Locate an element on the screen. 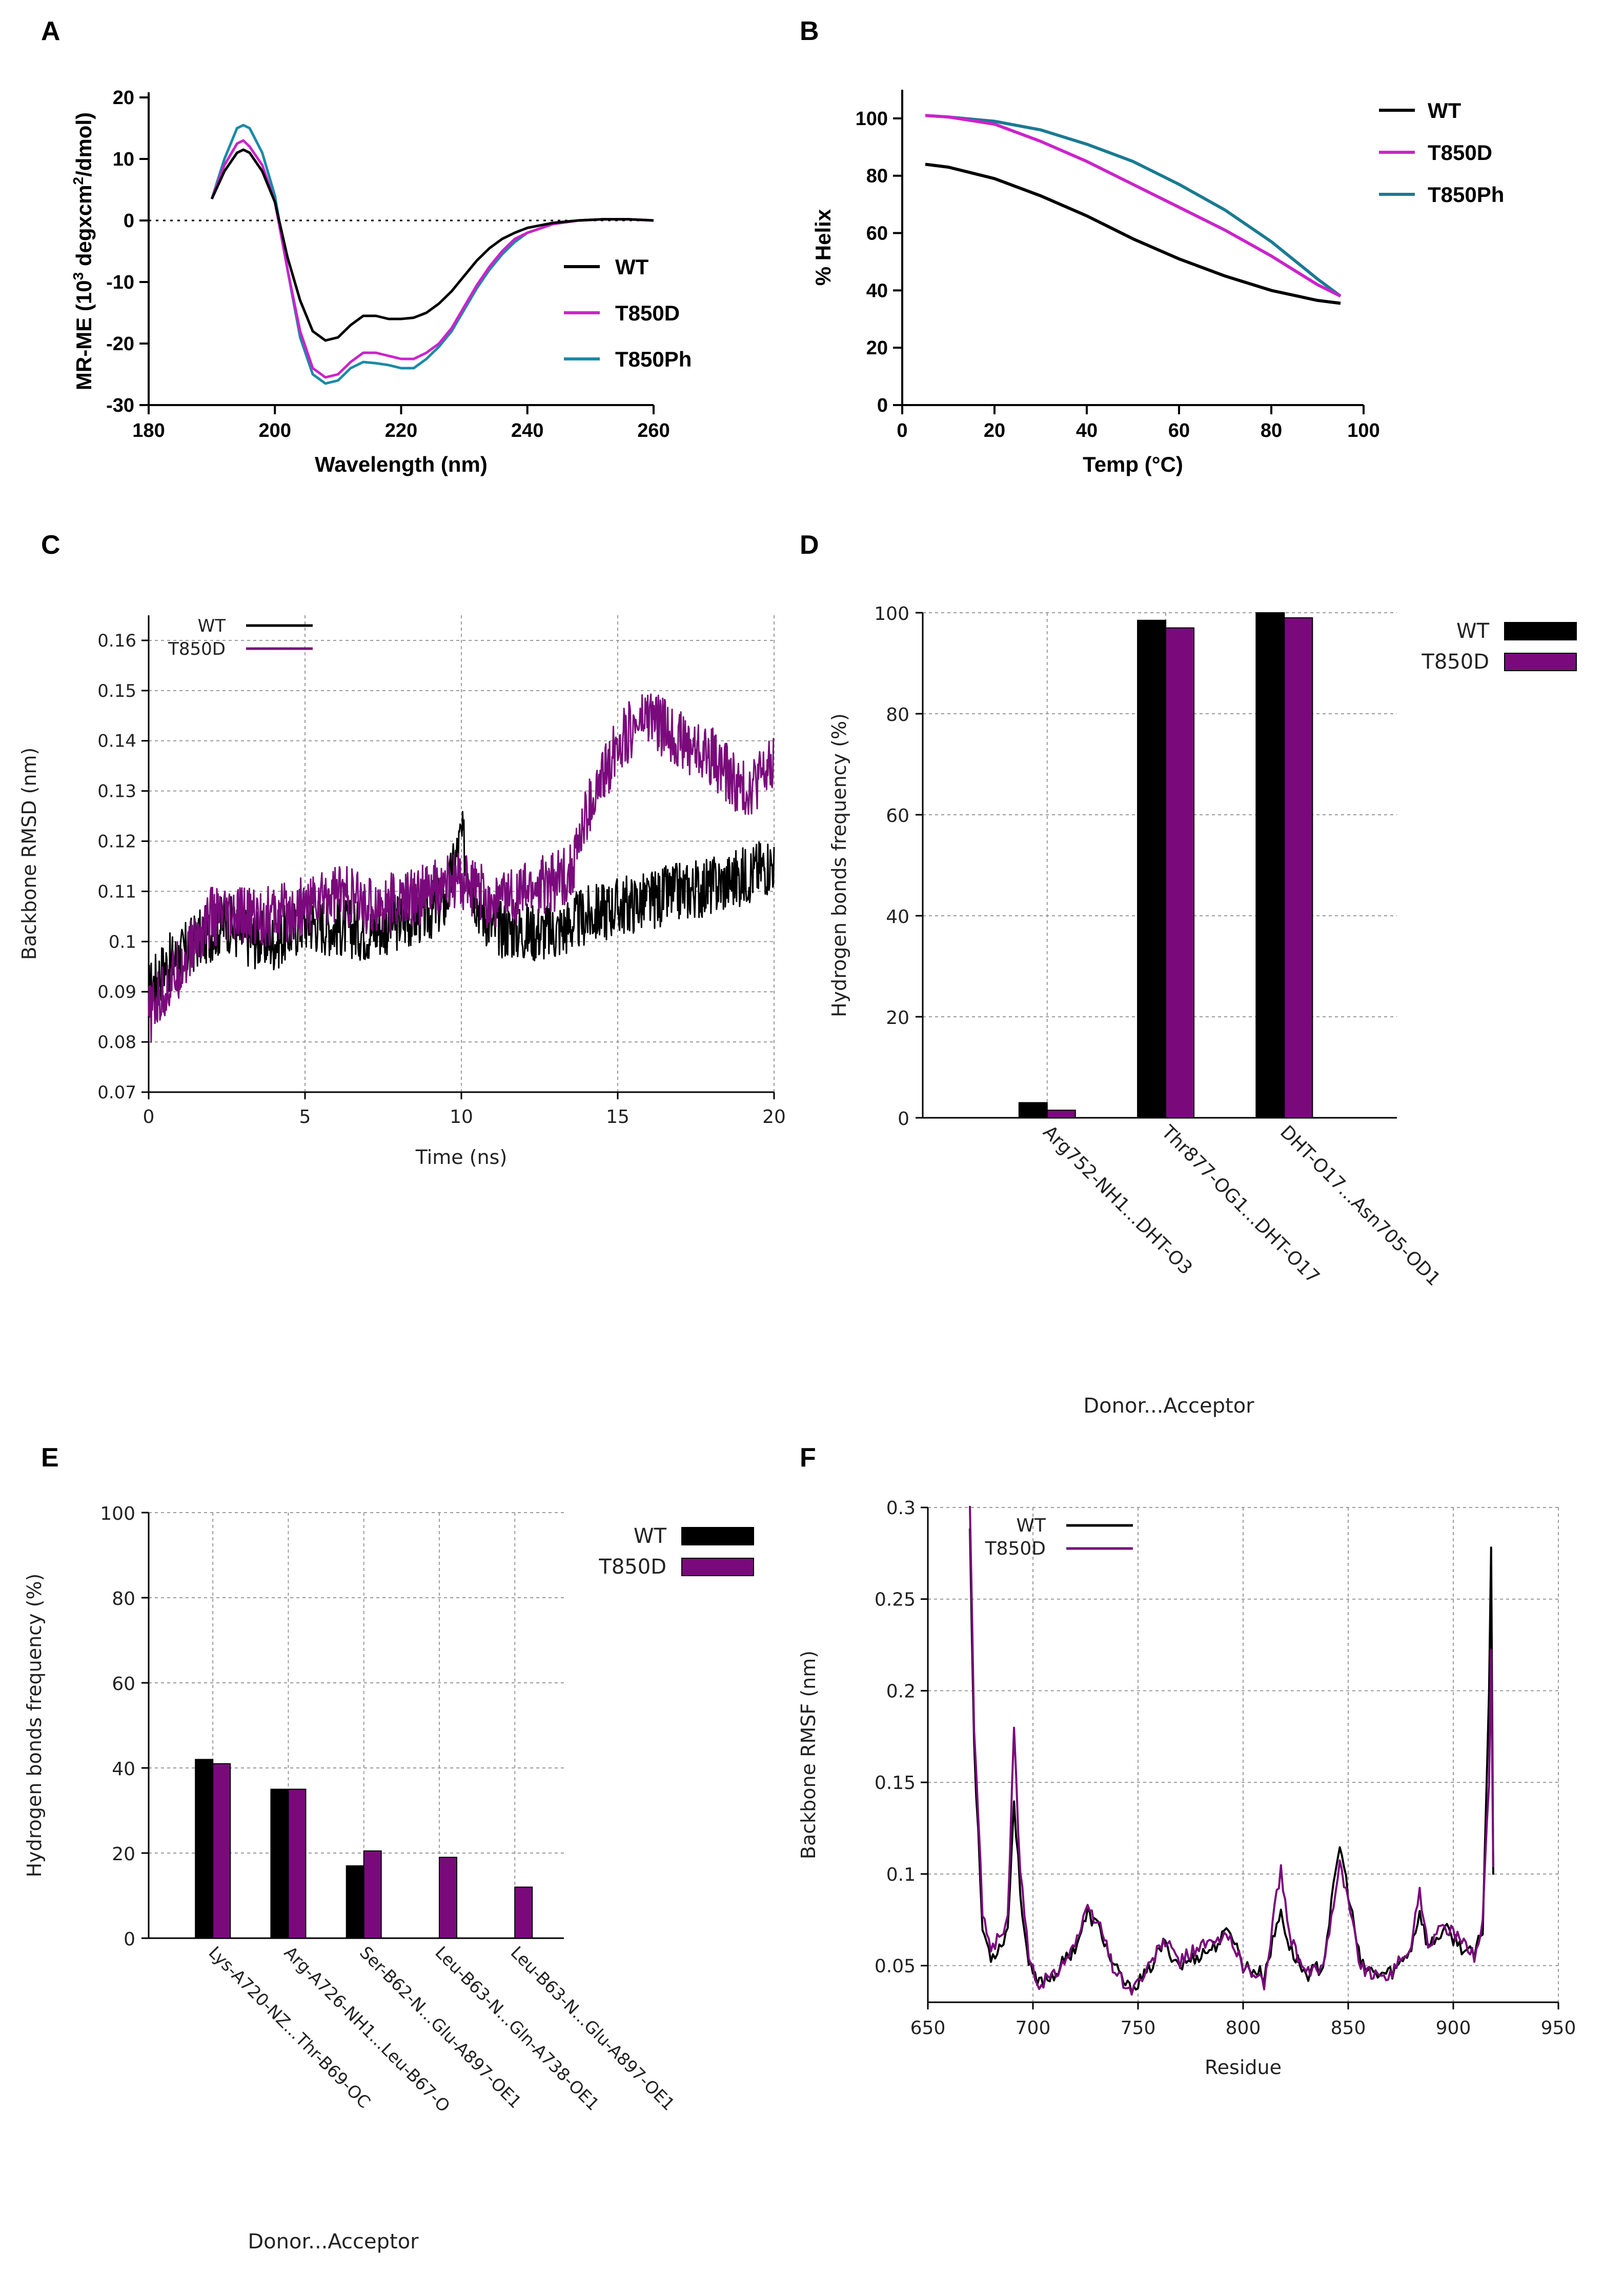  panel-a-legend-label-0: WT is located at coordinates (632, 267).